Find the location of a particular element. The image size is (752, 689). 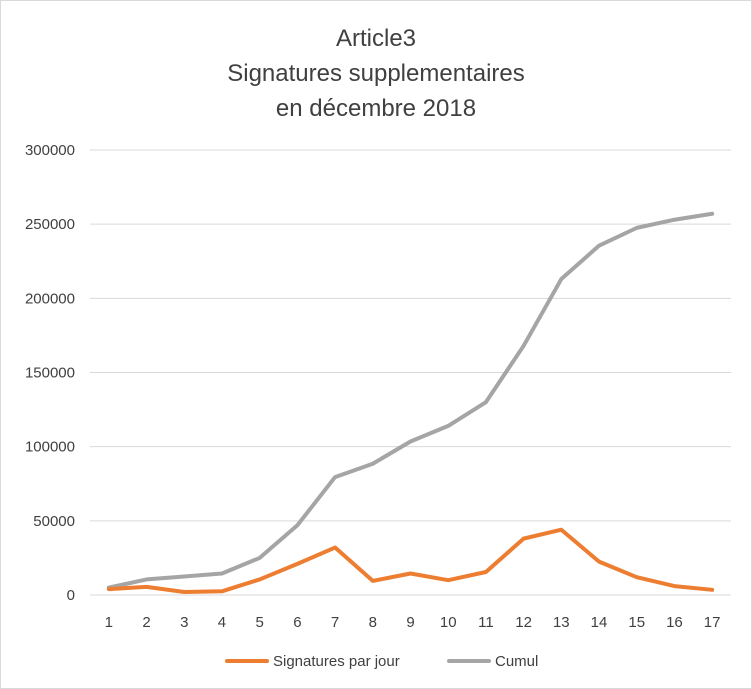

x-tick-label: 15 is located at coordinates (636, 622).